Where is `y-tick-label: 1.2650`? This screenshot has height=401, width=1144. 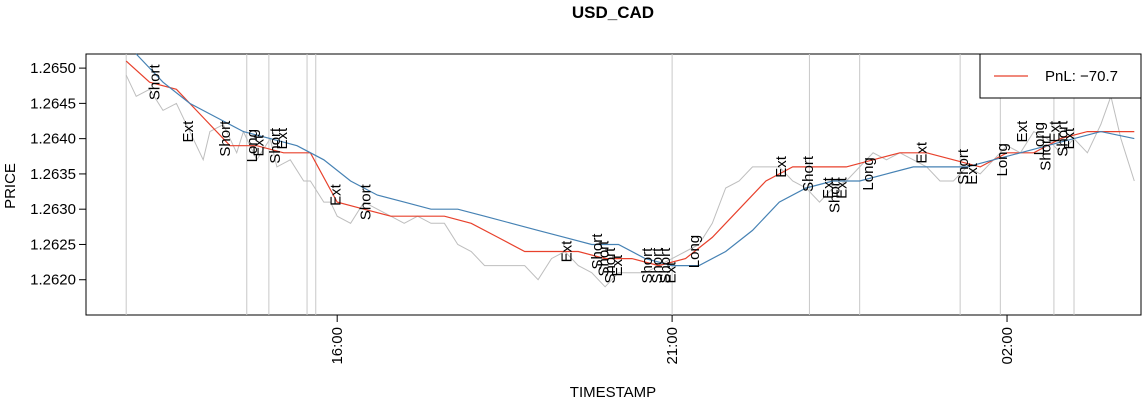 y-tick-label: 1.2650 is located at coordinates (53, 68).